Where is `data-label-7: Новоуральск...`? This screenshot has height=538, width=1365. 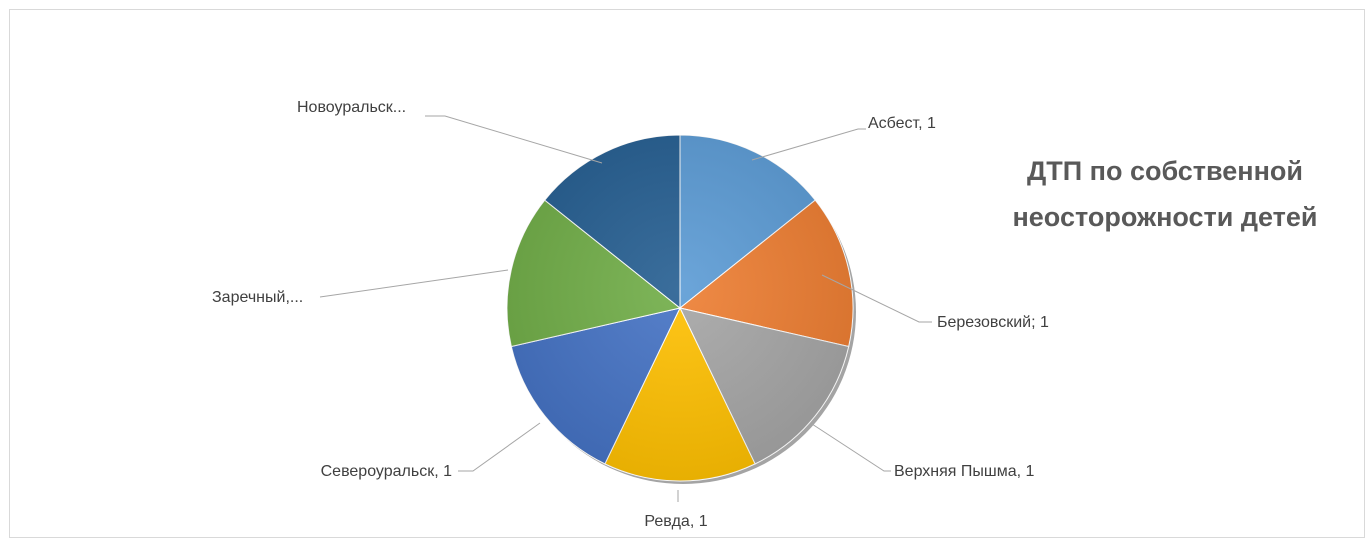 data-label-7: Новоуральск... is located at coordinates (351, 107).